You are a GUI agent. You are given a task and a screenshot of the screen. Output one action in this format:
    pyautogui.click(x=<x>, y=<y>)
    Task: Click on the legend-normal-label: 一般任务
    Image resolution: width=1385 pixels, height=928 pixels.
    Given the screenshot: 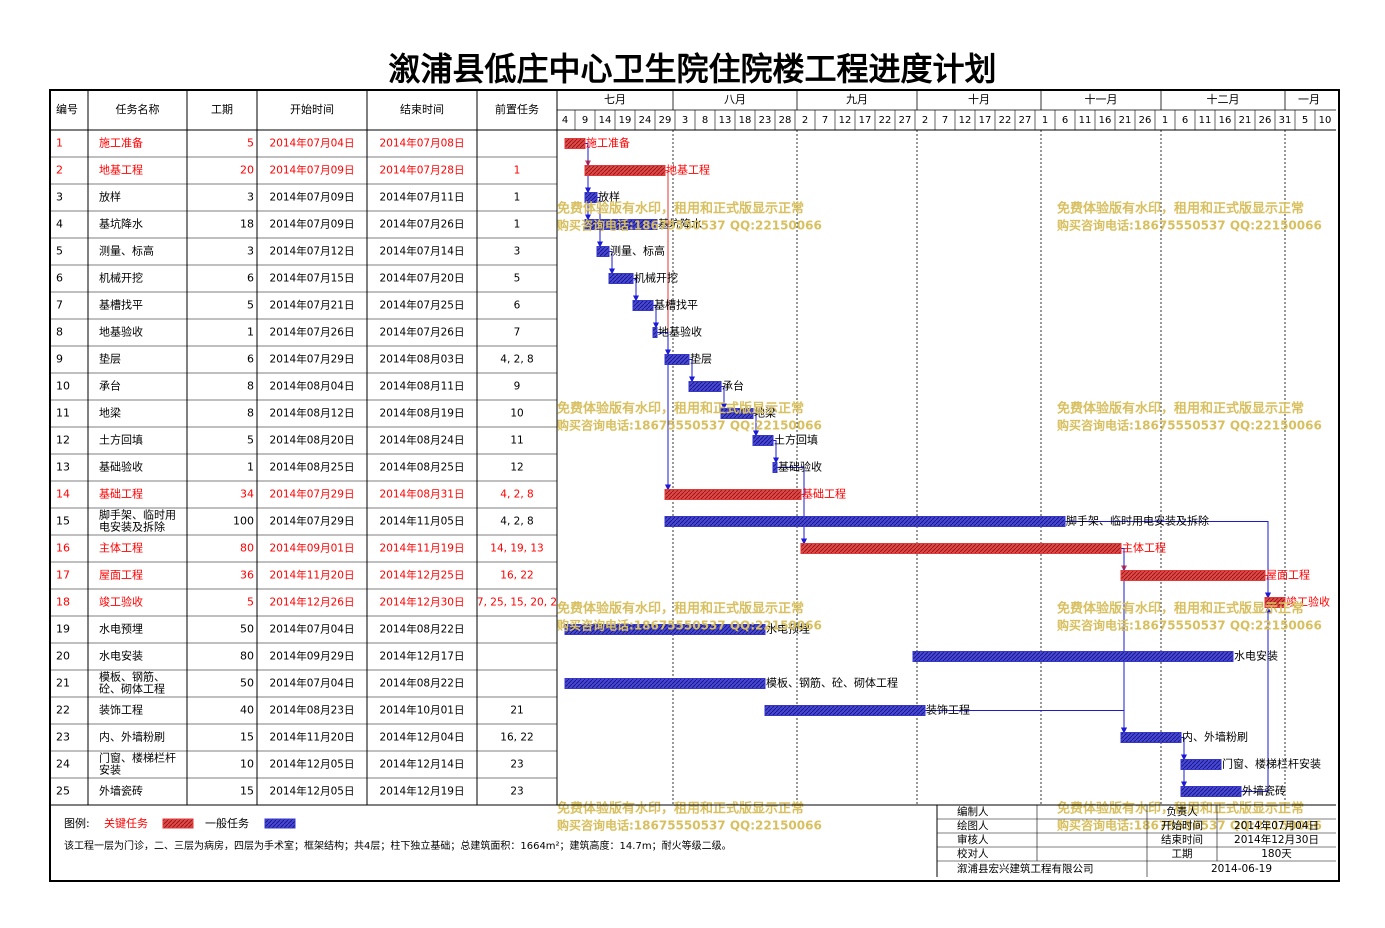 What is the action you would take?
    pyautogui.click(x=227, y=823)
    